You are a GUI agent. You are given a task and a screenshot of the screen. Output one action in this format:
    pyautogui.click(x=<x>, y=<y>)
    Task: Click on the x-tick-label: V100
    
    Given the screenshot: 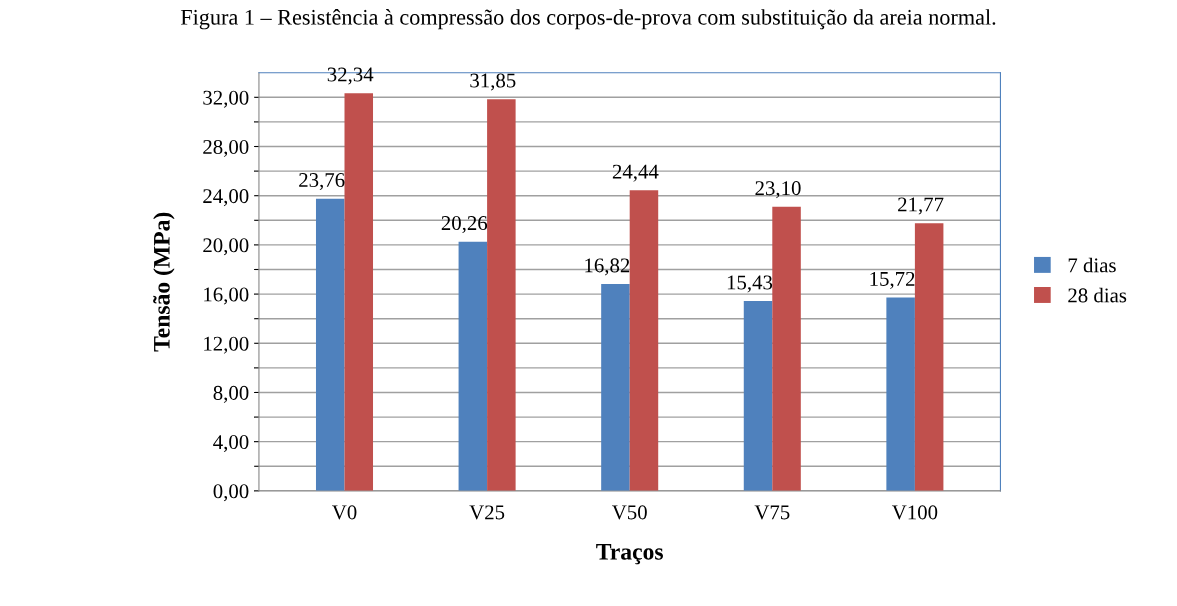 What is the action you would take?
    pyautogui.click(x=914, y=512)
    